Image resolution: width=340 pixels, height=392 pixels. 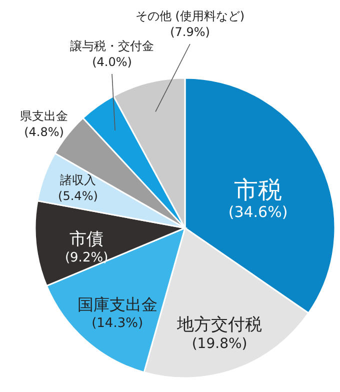 What do you see at coordinates (112, 62) in the screenshot?
I see `data-label: (4.0%)` at bounding box center [112, 62].